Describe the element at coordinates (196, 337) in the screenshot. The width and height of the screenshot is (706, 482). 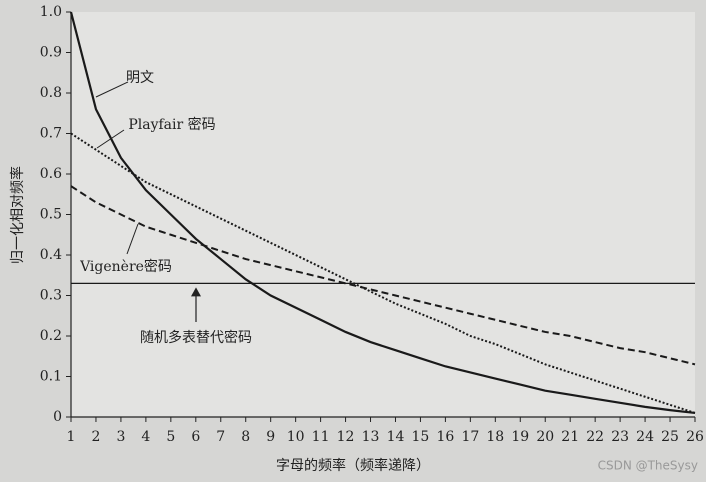
I see `reference-label: 随机多表替代密码` at that location.